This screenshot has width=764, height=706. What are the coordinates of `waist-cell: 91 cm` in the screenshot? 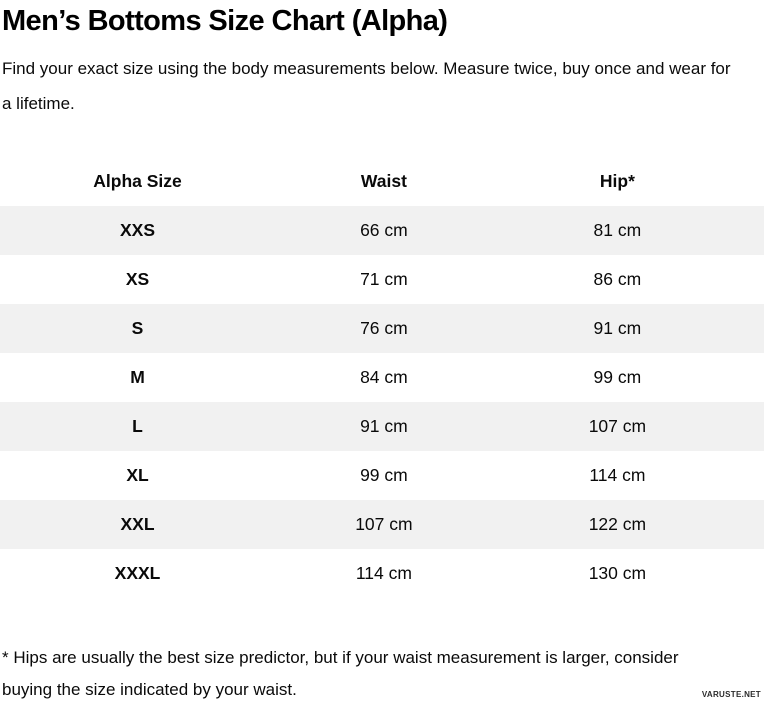 It's located at (384, 426).